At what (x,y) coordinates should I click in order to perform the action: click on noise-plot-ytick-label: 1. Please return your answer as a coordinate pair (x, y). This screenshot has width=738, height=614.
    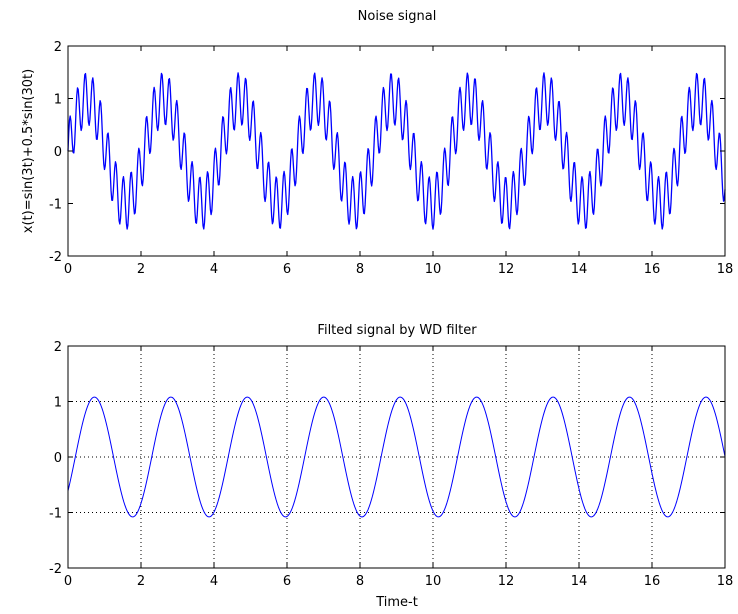
    Looking at the image, I should click on (58, 100).